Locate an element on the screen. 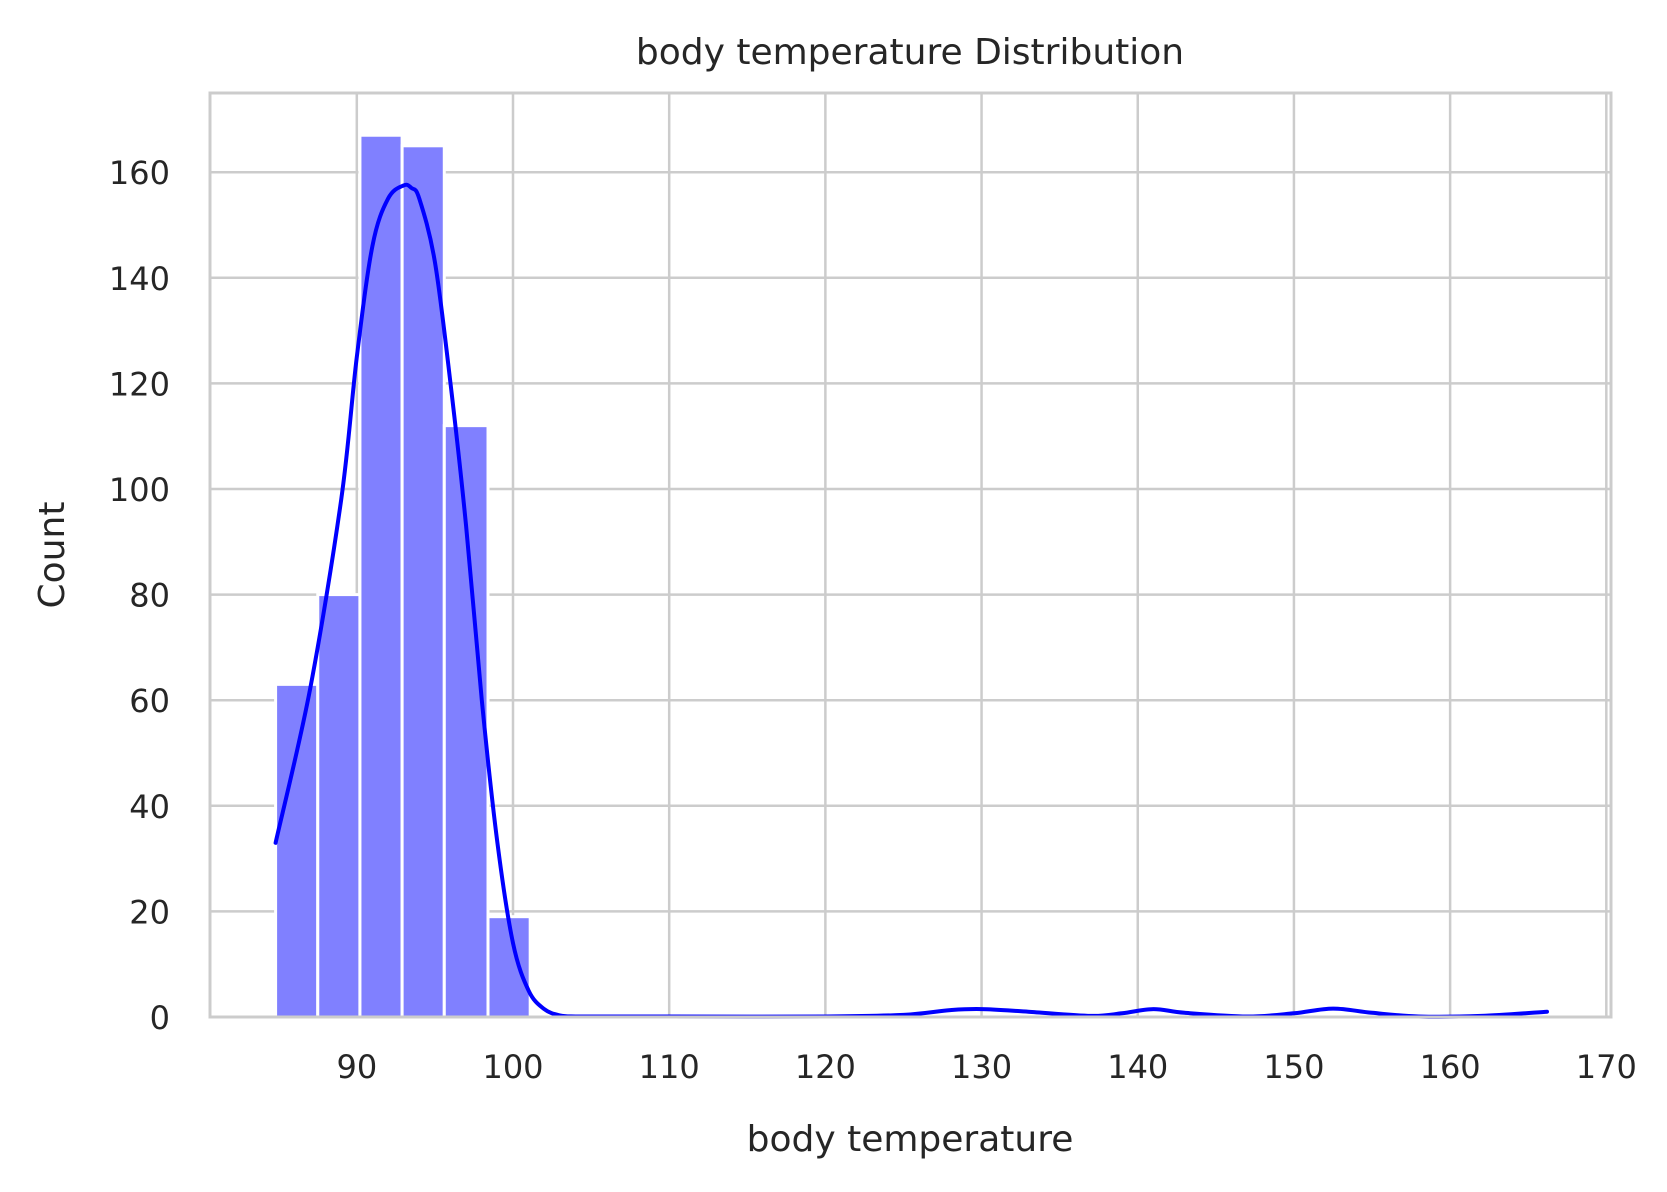 Image resolution: width=1667 pixels, height=1192 pixels. y-tick-label: 20 is located at coordinates (149, 912).